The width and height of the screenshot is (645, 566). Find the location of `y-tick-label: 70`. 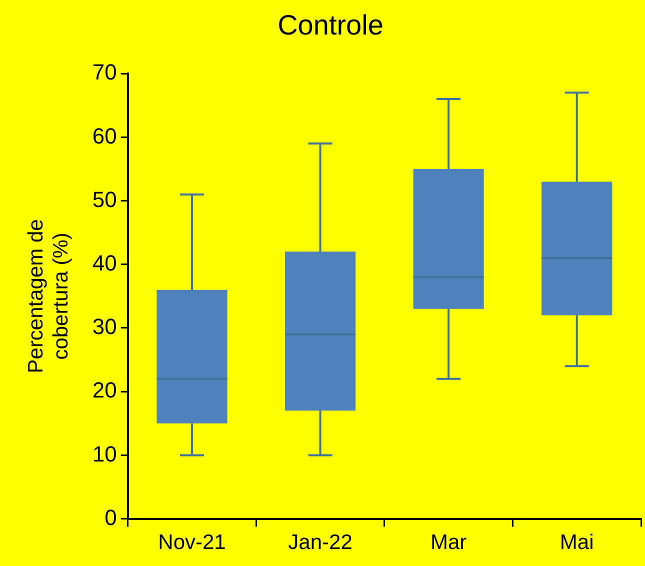

y-tick-label: 70 is located at coordinates (104, 72).